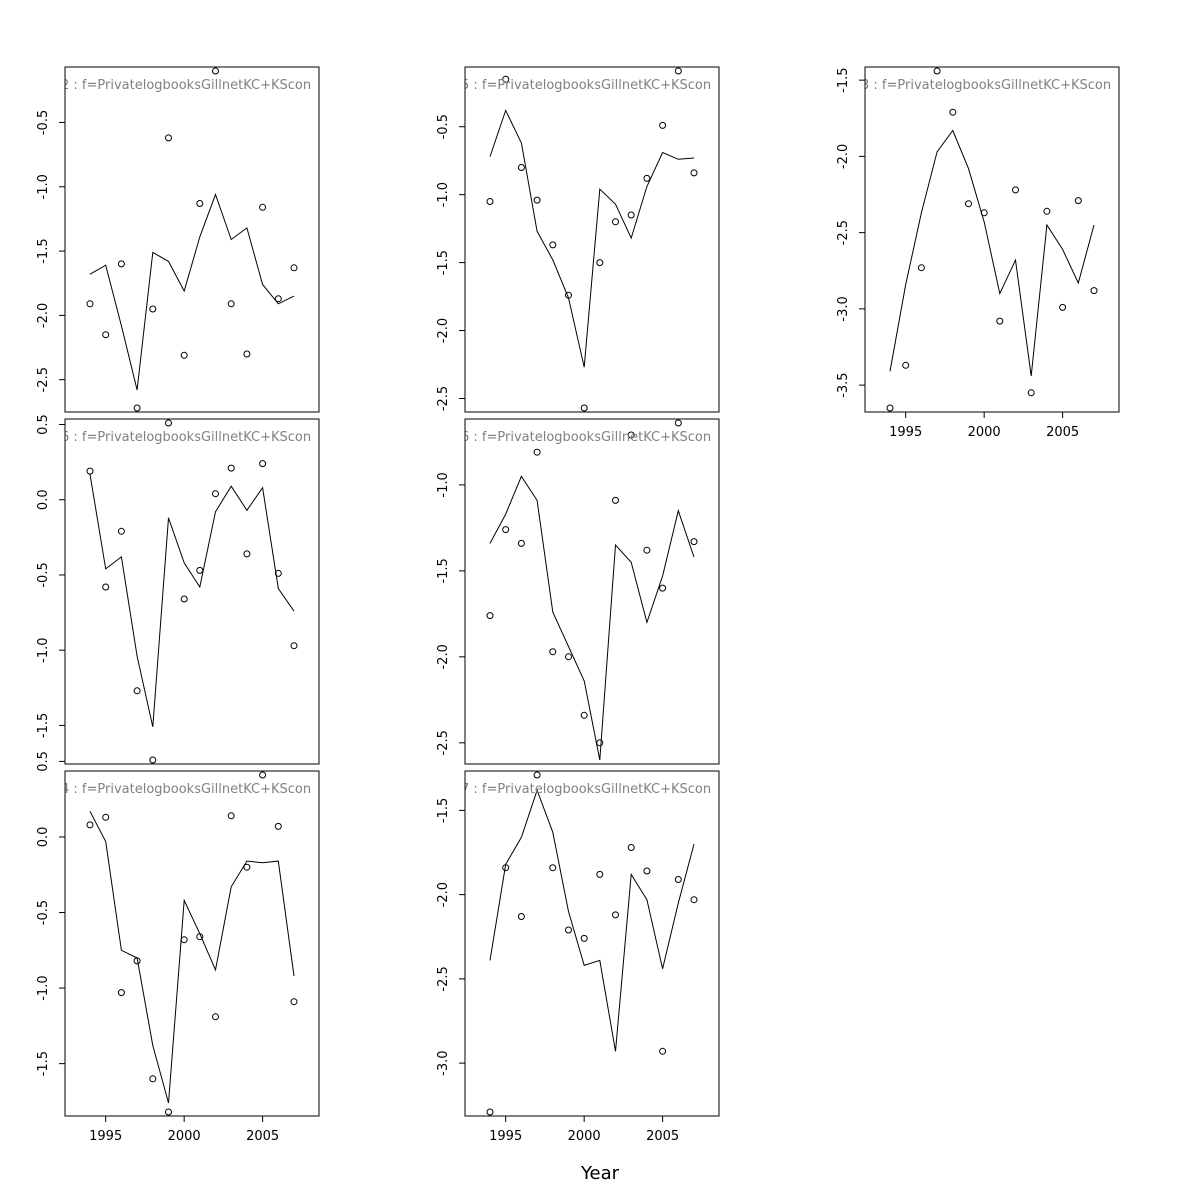  I want to click on y-tick-label: -2.5, so click(443, 742).